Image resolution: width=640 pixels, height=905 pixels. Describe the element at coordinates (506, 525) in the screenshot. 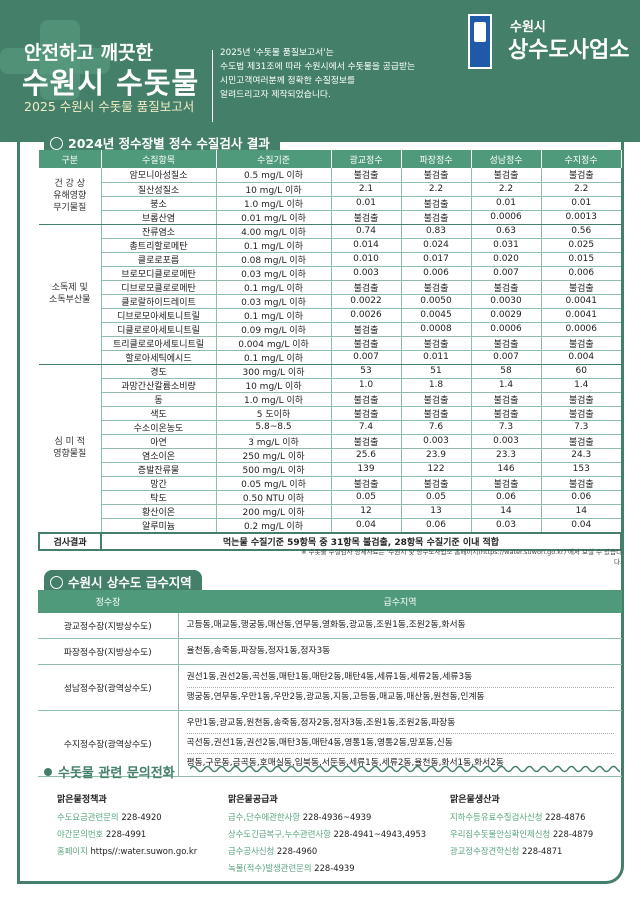

I see `seongnam-value: 0.03` at that location.